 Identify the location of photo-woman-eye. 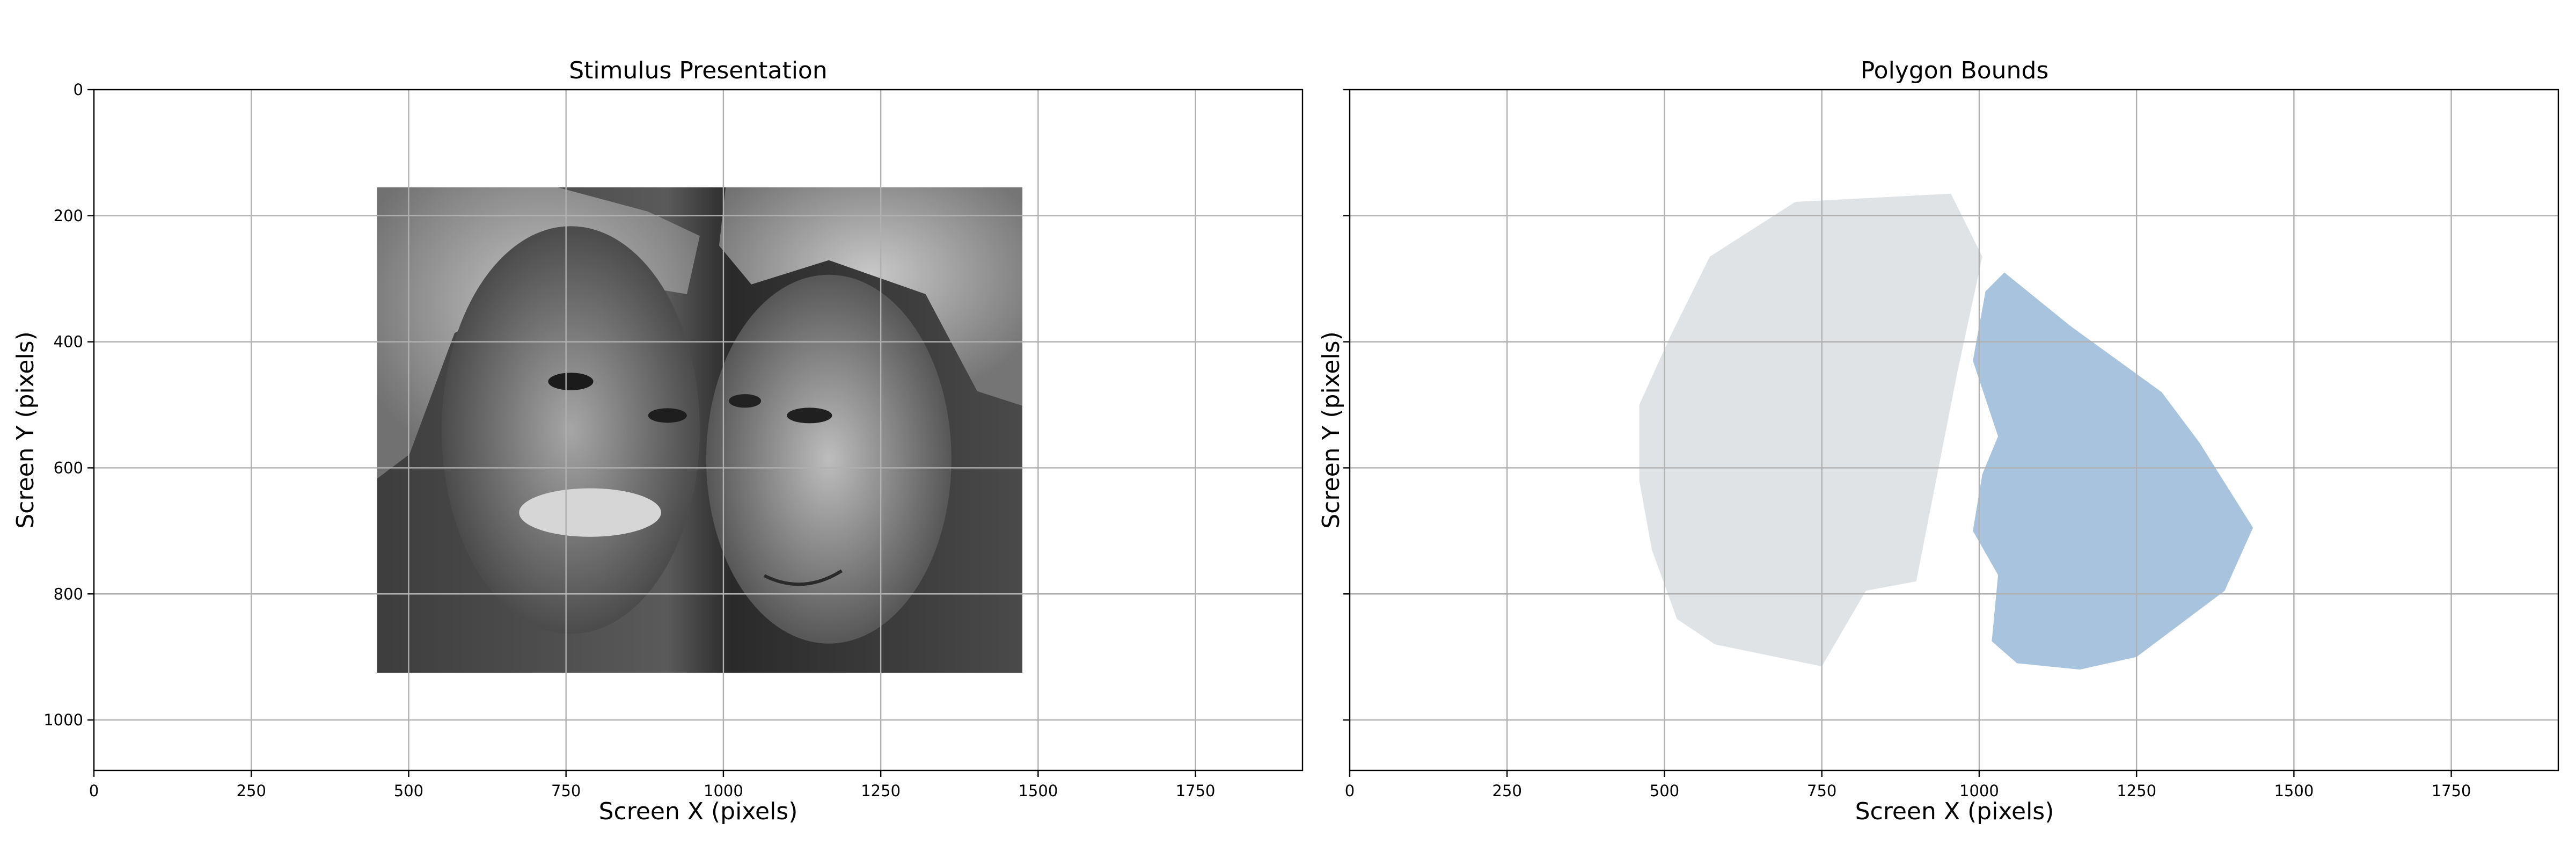
(809, 415).